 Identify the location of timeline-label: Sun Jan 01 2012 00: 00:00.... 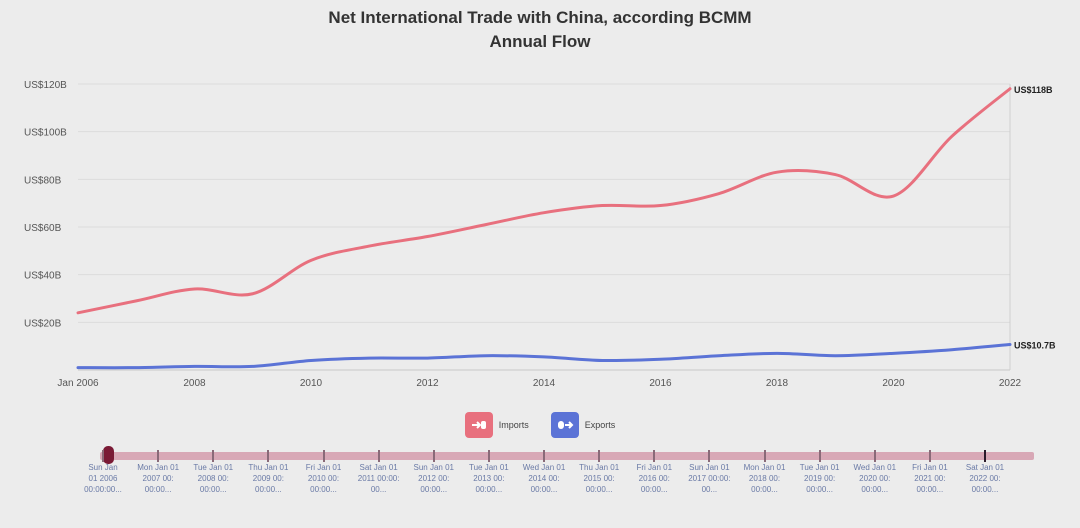
(433, 478).